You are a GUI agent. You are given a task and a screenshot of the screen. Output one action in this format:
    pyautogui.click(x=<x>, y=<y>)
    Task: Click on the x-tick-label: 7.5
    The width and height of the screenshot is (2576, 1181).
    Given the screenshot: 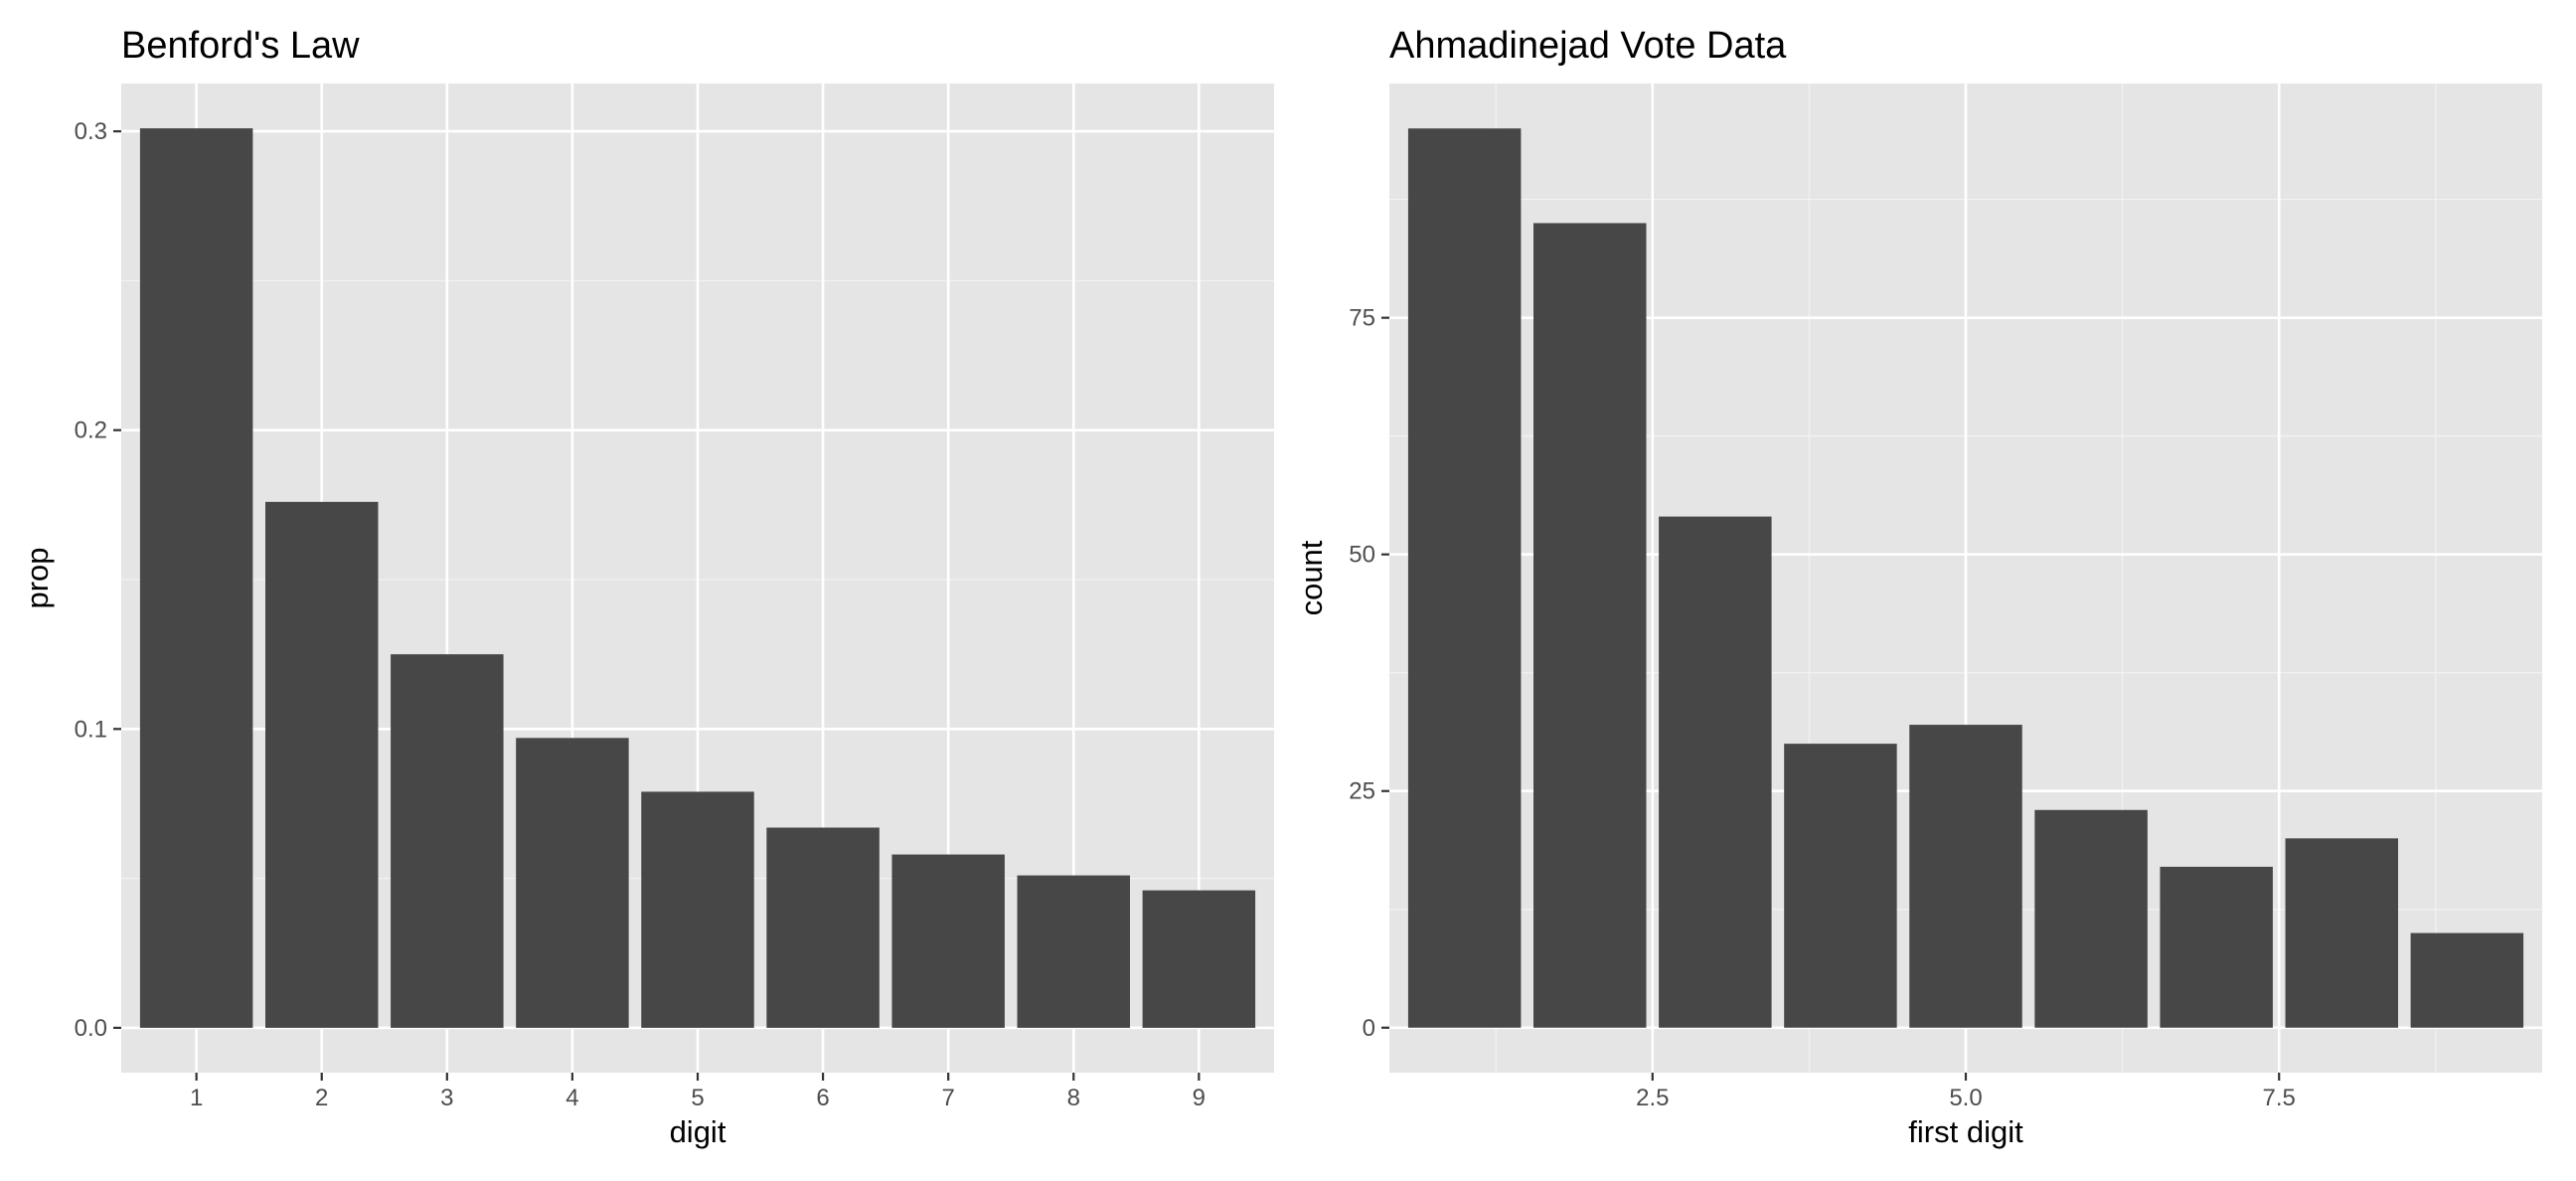 What is the action you would take?
    pyautogui.click(x=2279, y=1098)
    